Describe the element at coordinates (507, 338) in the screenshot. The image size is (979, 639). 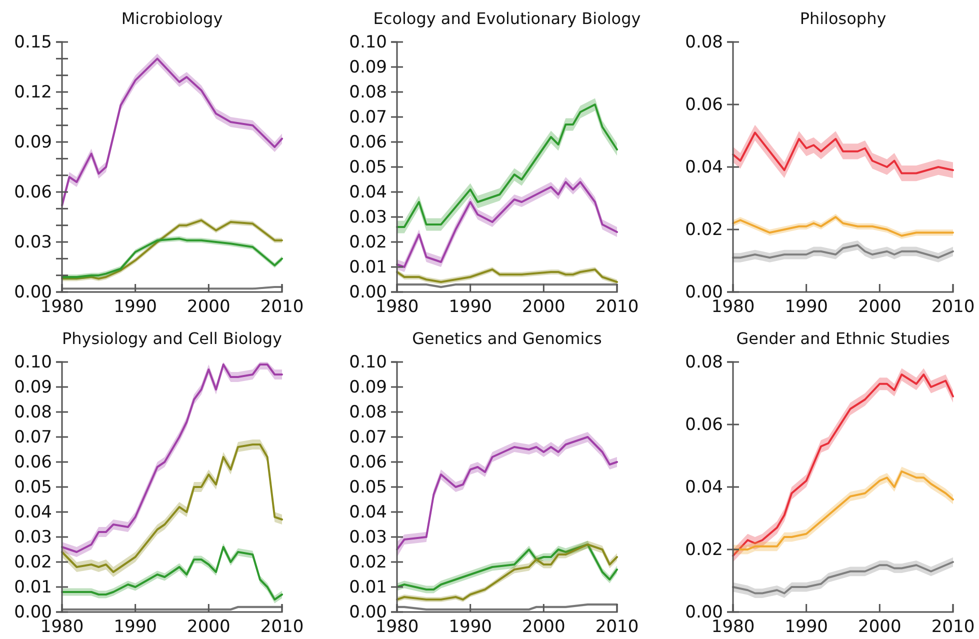
I see `chart-title: Genetics and Genomics` at that location.